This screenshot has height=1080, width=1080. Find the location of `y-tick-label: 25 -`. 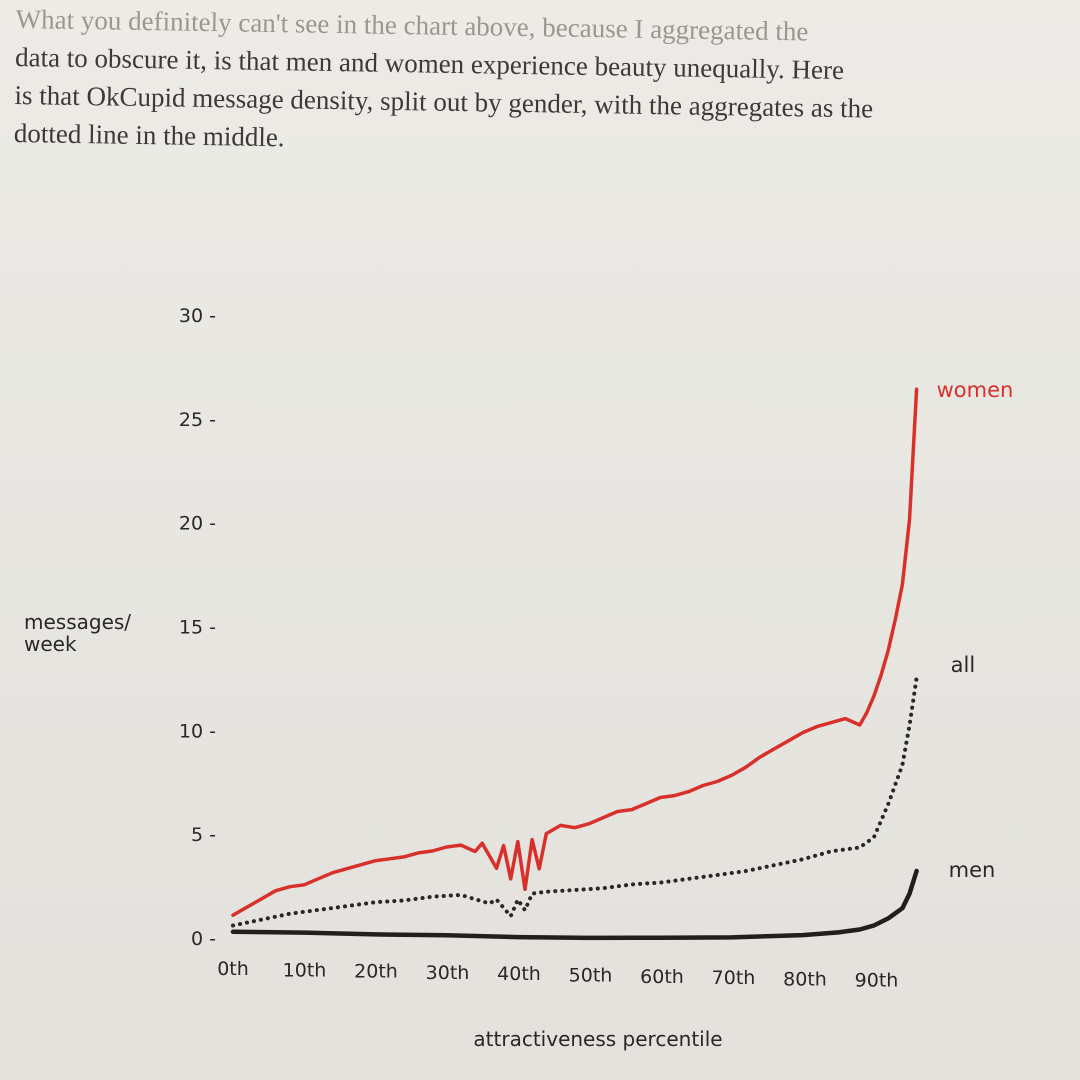

y-tick-label: 25 - is located at coordinates (197, 420).